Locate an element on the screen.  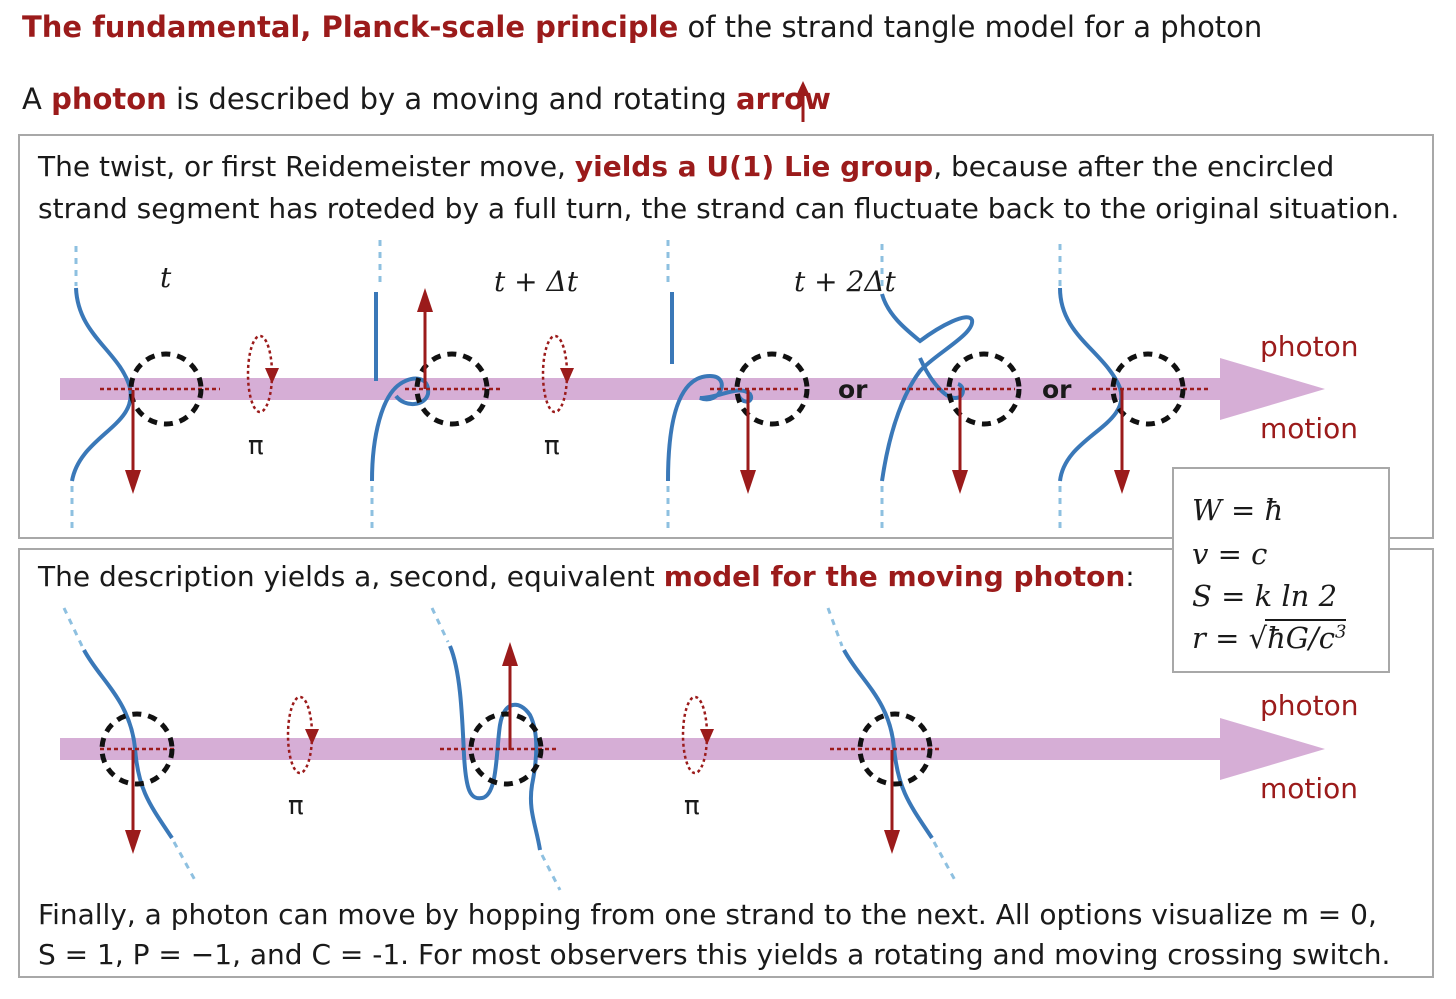
equation-entropy: S = k ln 2 is located at coordinates (1265, 596).